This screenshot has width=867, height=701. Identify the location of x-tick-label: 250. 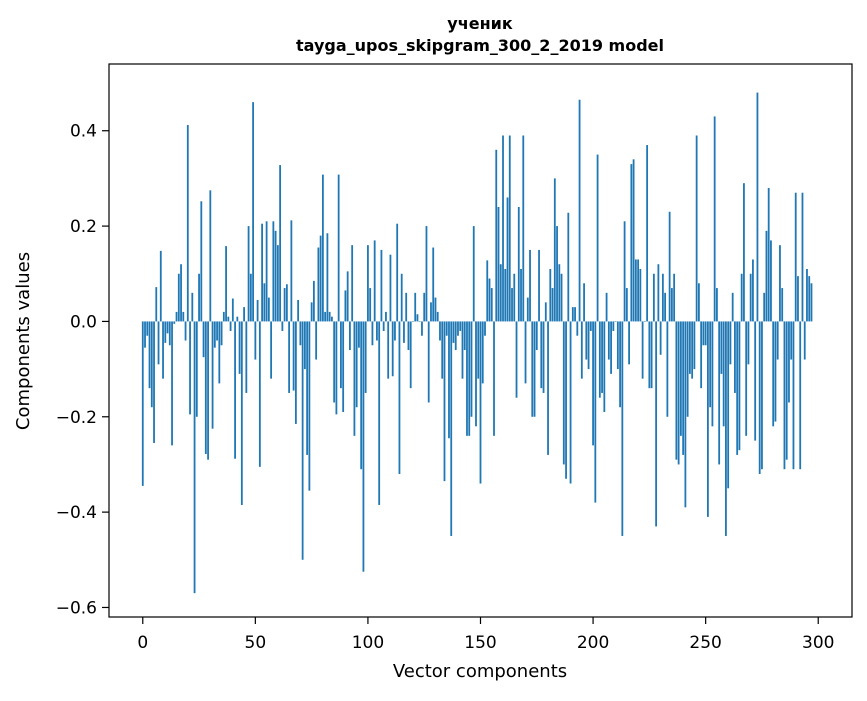
(705, 643).